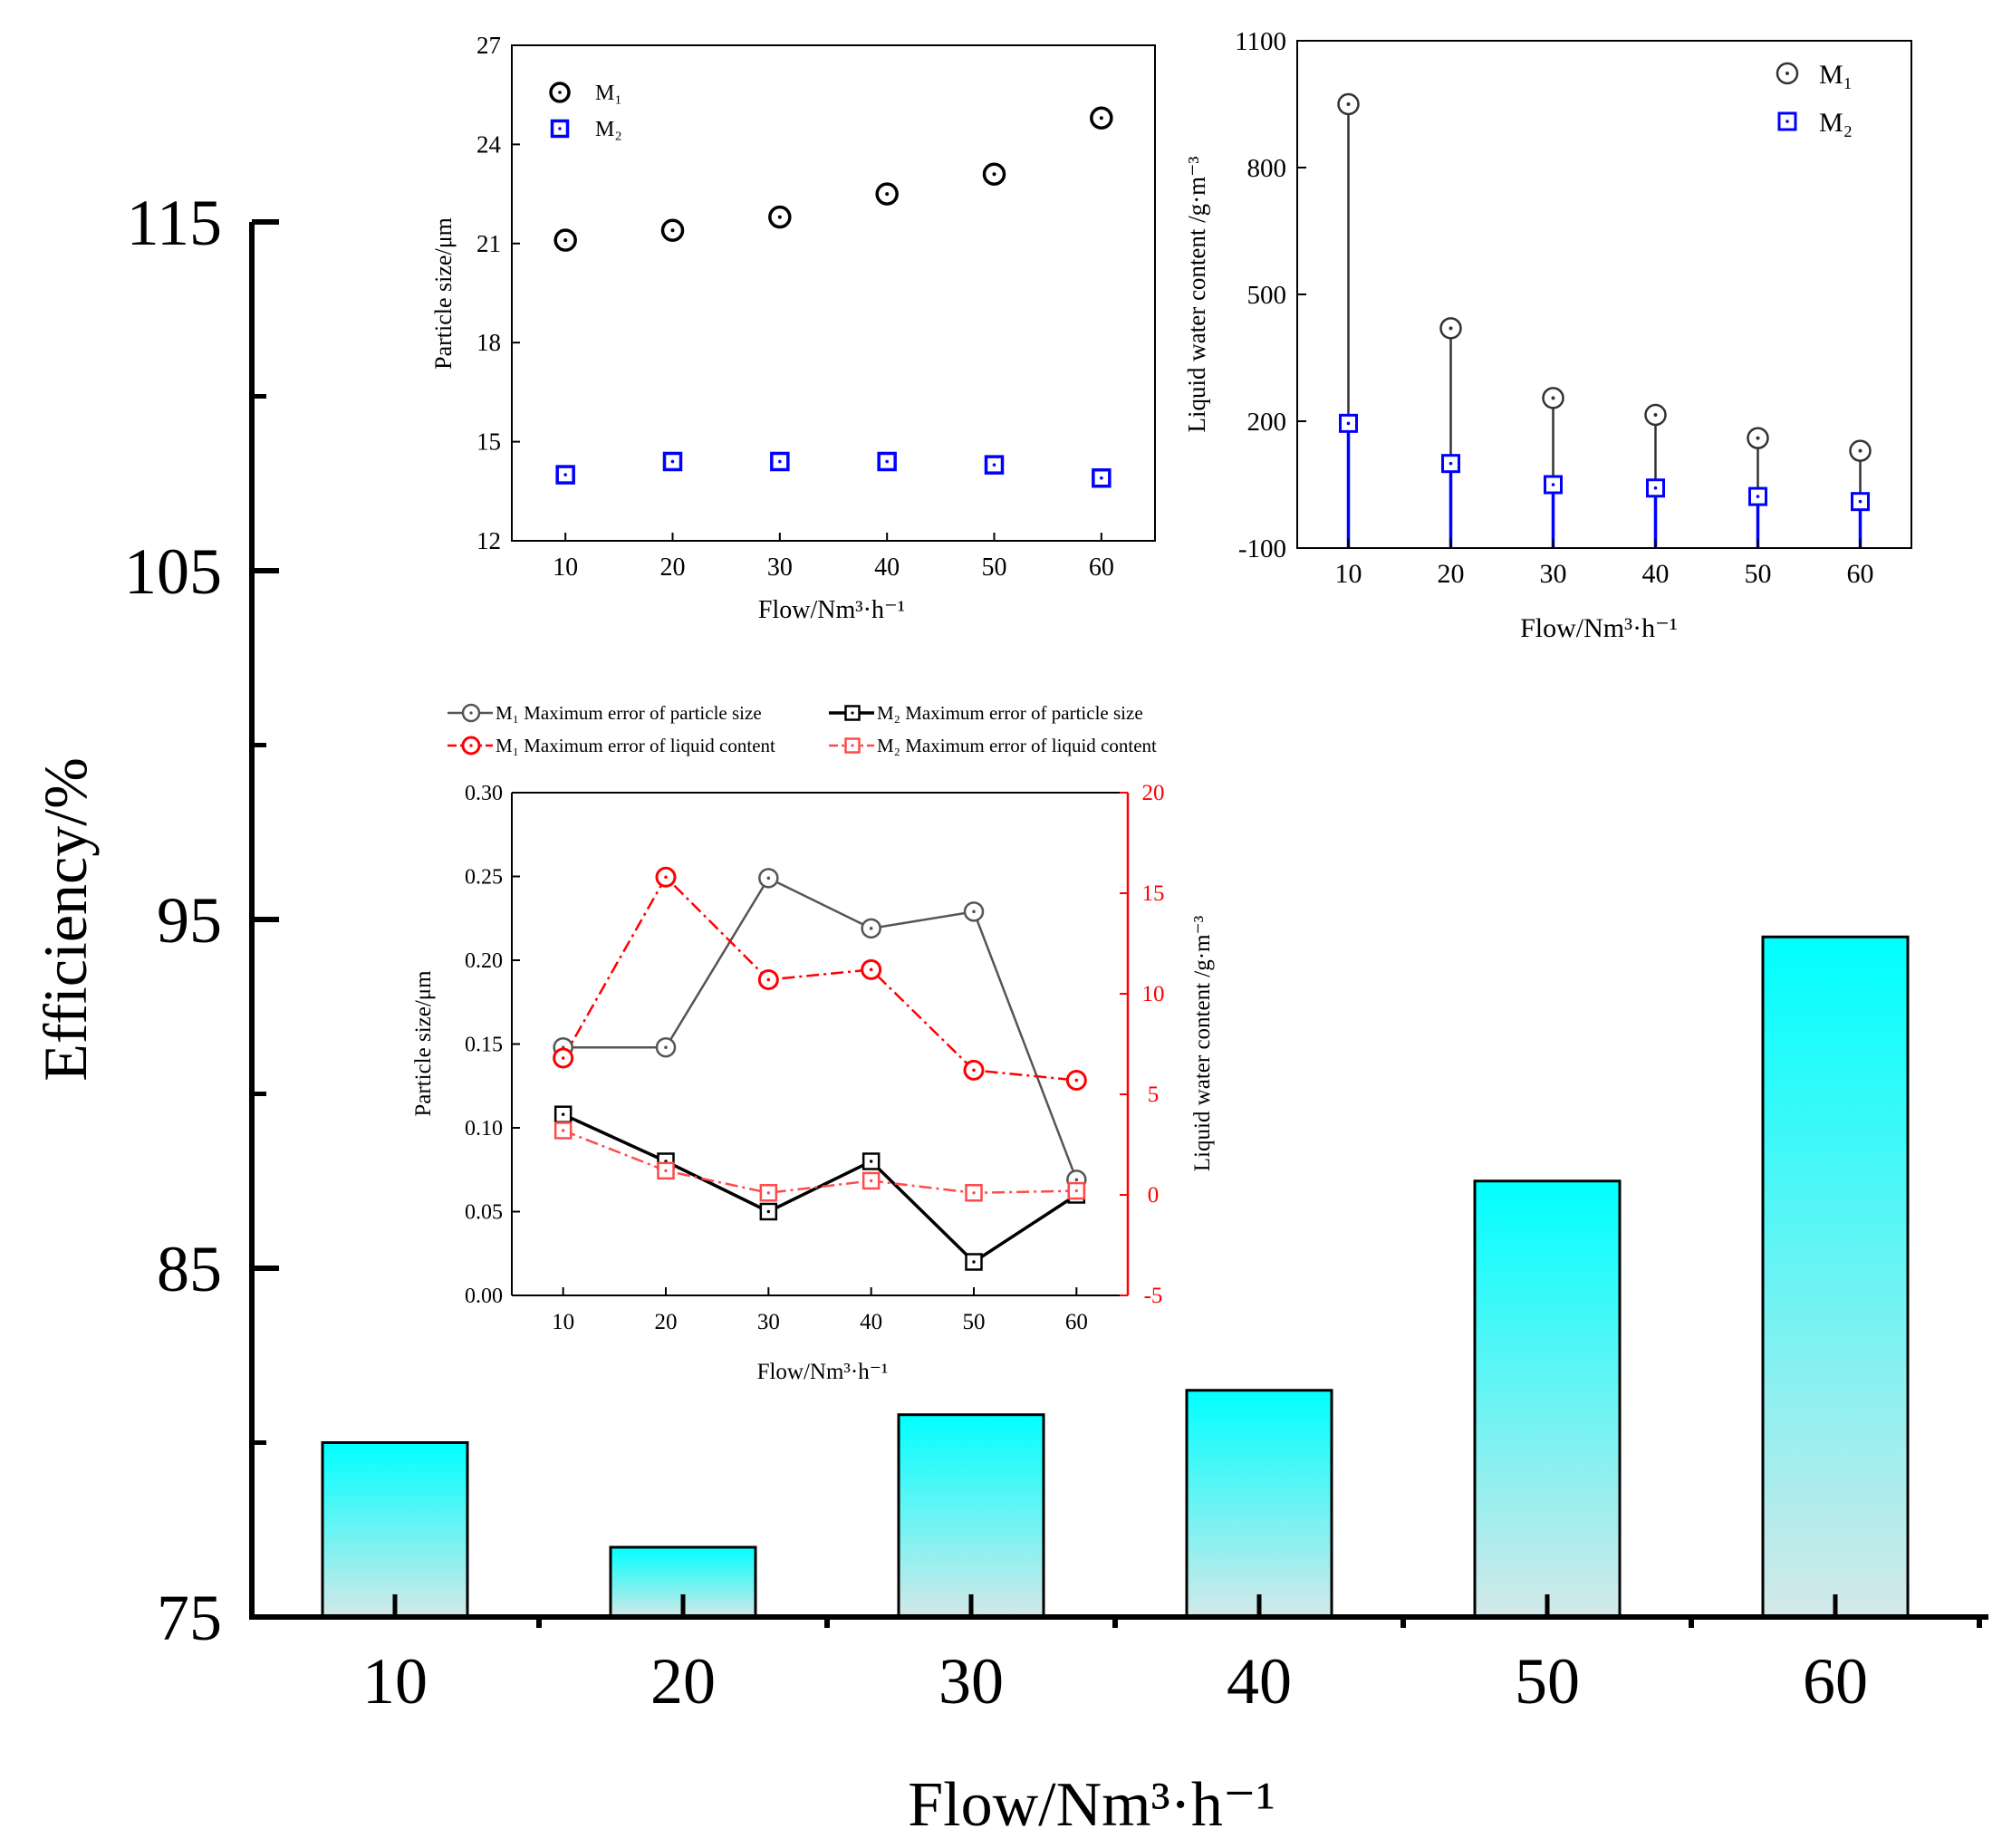 The image size is (2002, 1848). Describe the element at coordinates (1267, 168) in the screenshot. I see `y-tick-label: 800` at that location.